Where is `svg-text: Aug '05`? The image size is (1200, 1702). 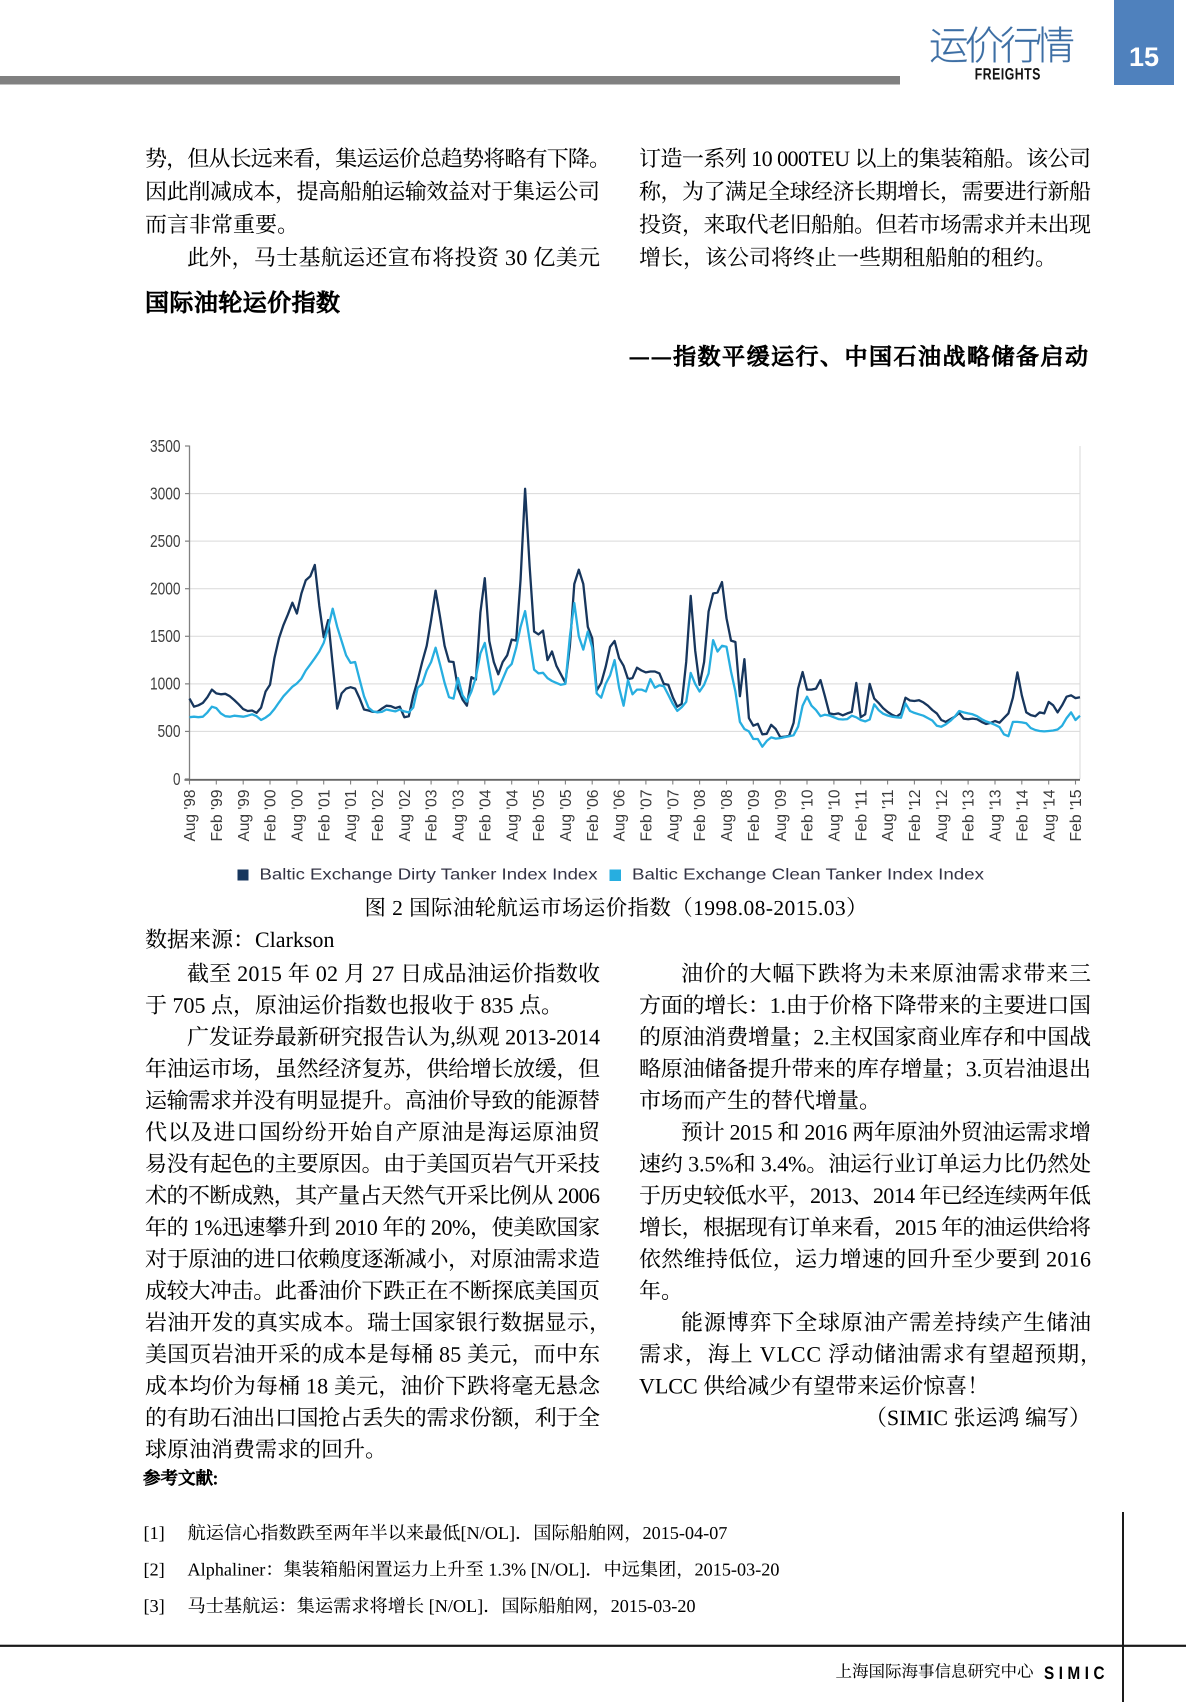
svg-text: Aug '05 is located at coordinates (566, 816).